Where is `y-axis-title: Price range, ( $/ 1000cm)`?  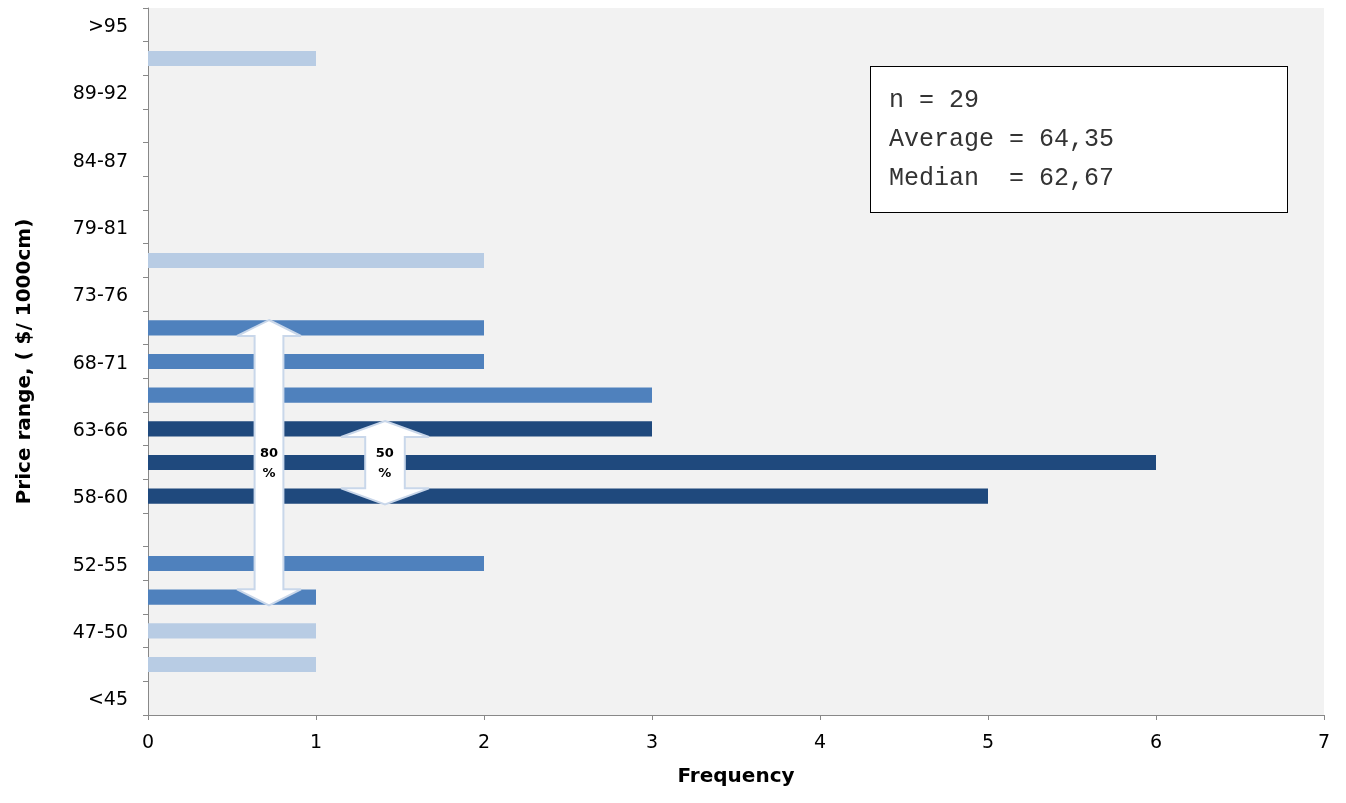 y-axis-title: Price range, ( $/ 1000cm) is located at coordinates (23, 361).